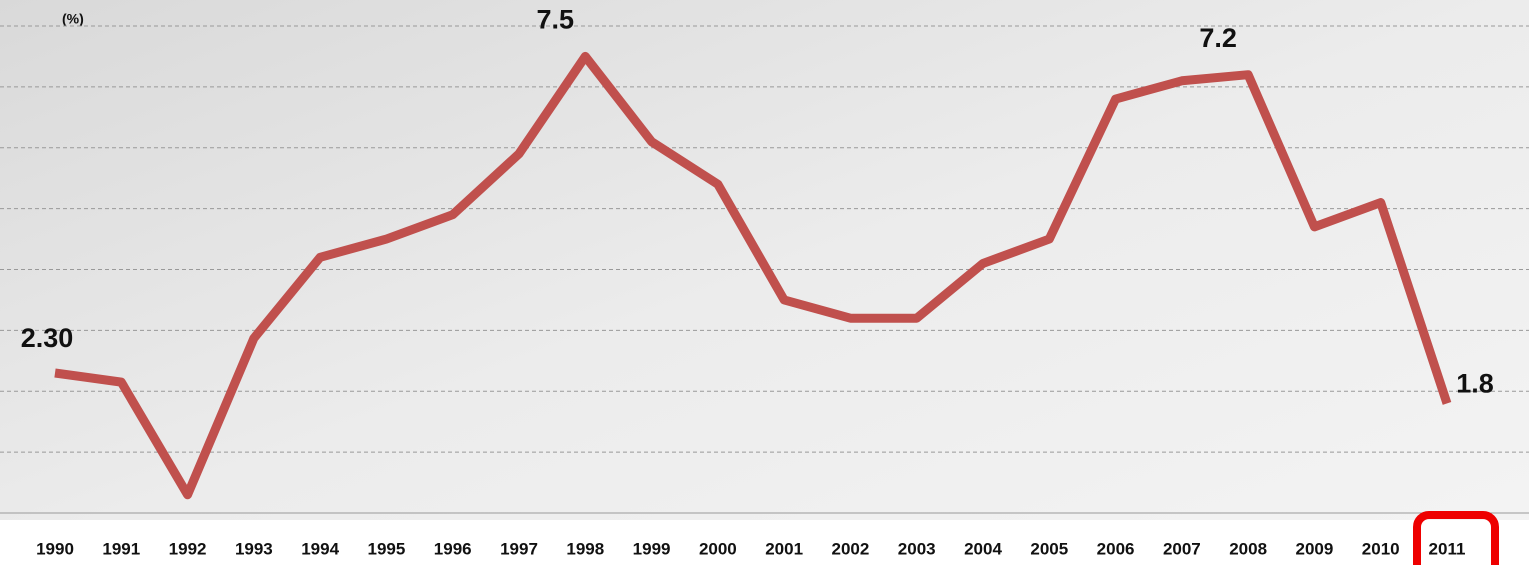  Describe the element at coordinates (55, 548) in the screenshot. I see `x-tick-label: 1990` at that location.